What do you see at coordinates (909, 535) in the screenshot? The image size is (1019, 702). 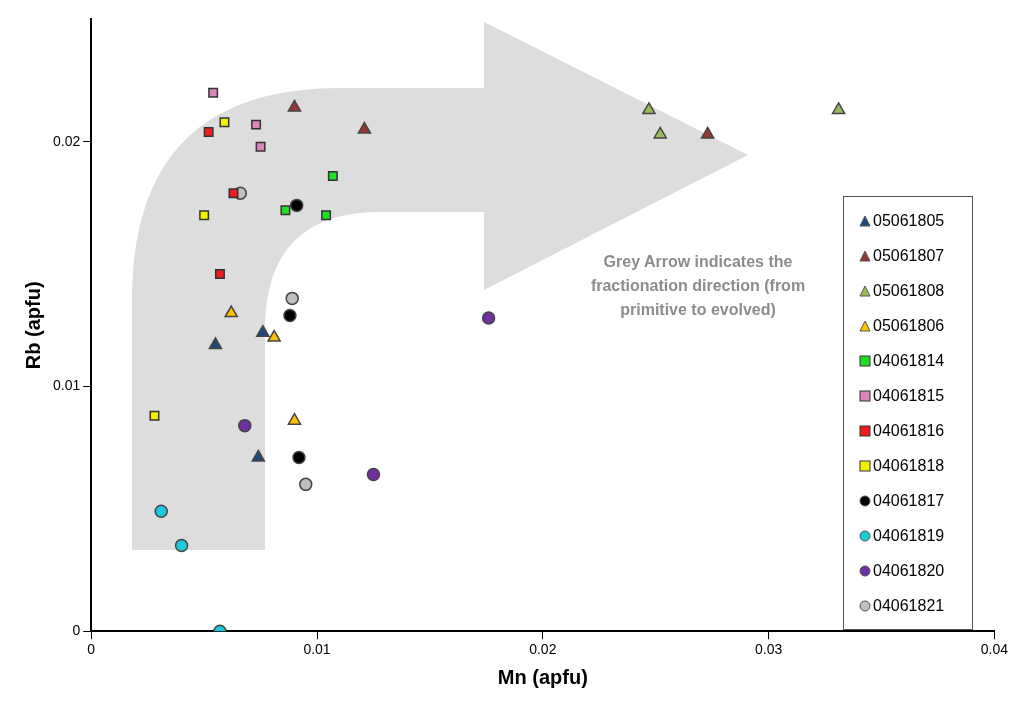 I see `legend-label: 04061819` at bounding box center [909, 535].